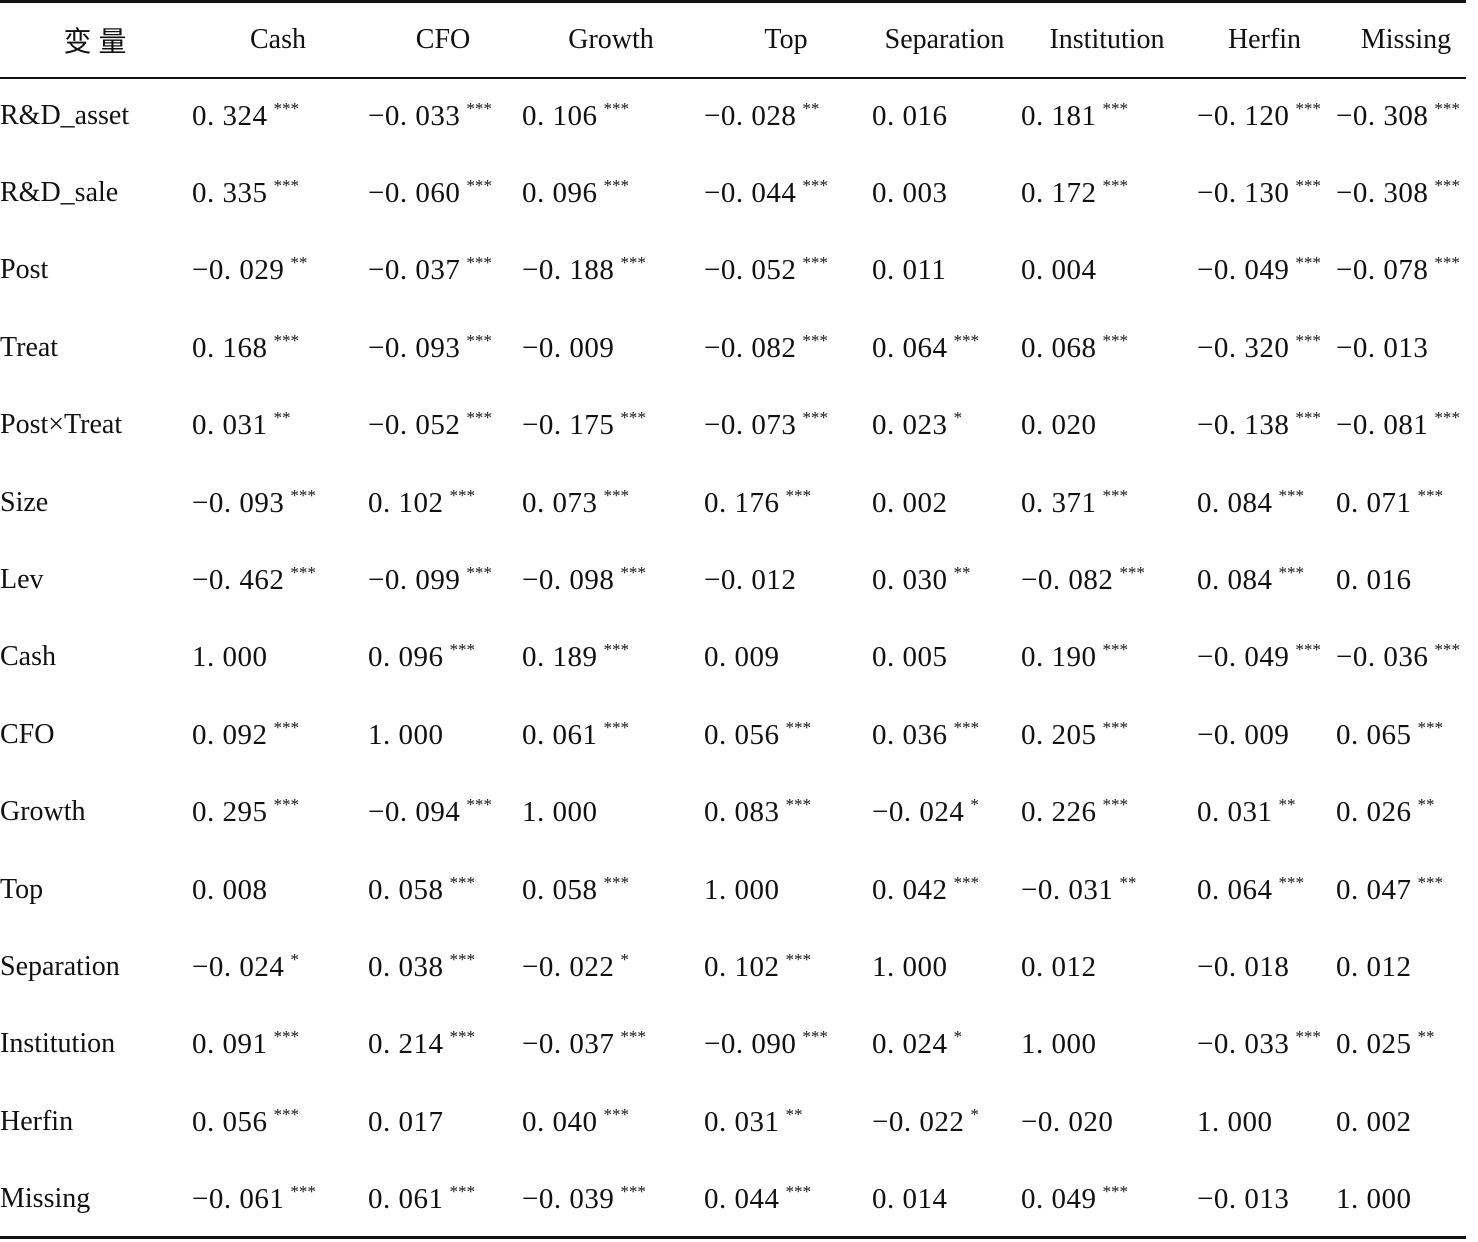 The width and height of the screenshot is (1478, 1242). I want to click on table-cell: 0. 014, so click(944, 1198).